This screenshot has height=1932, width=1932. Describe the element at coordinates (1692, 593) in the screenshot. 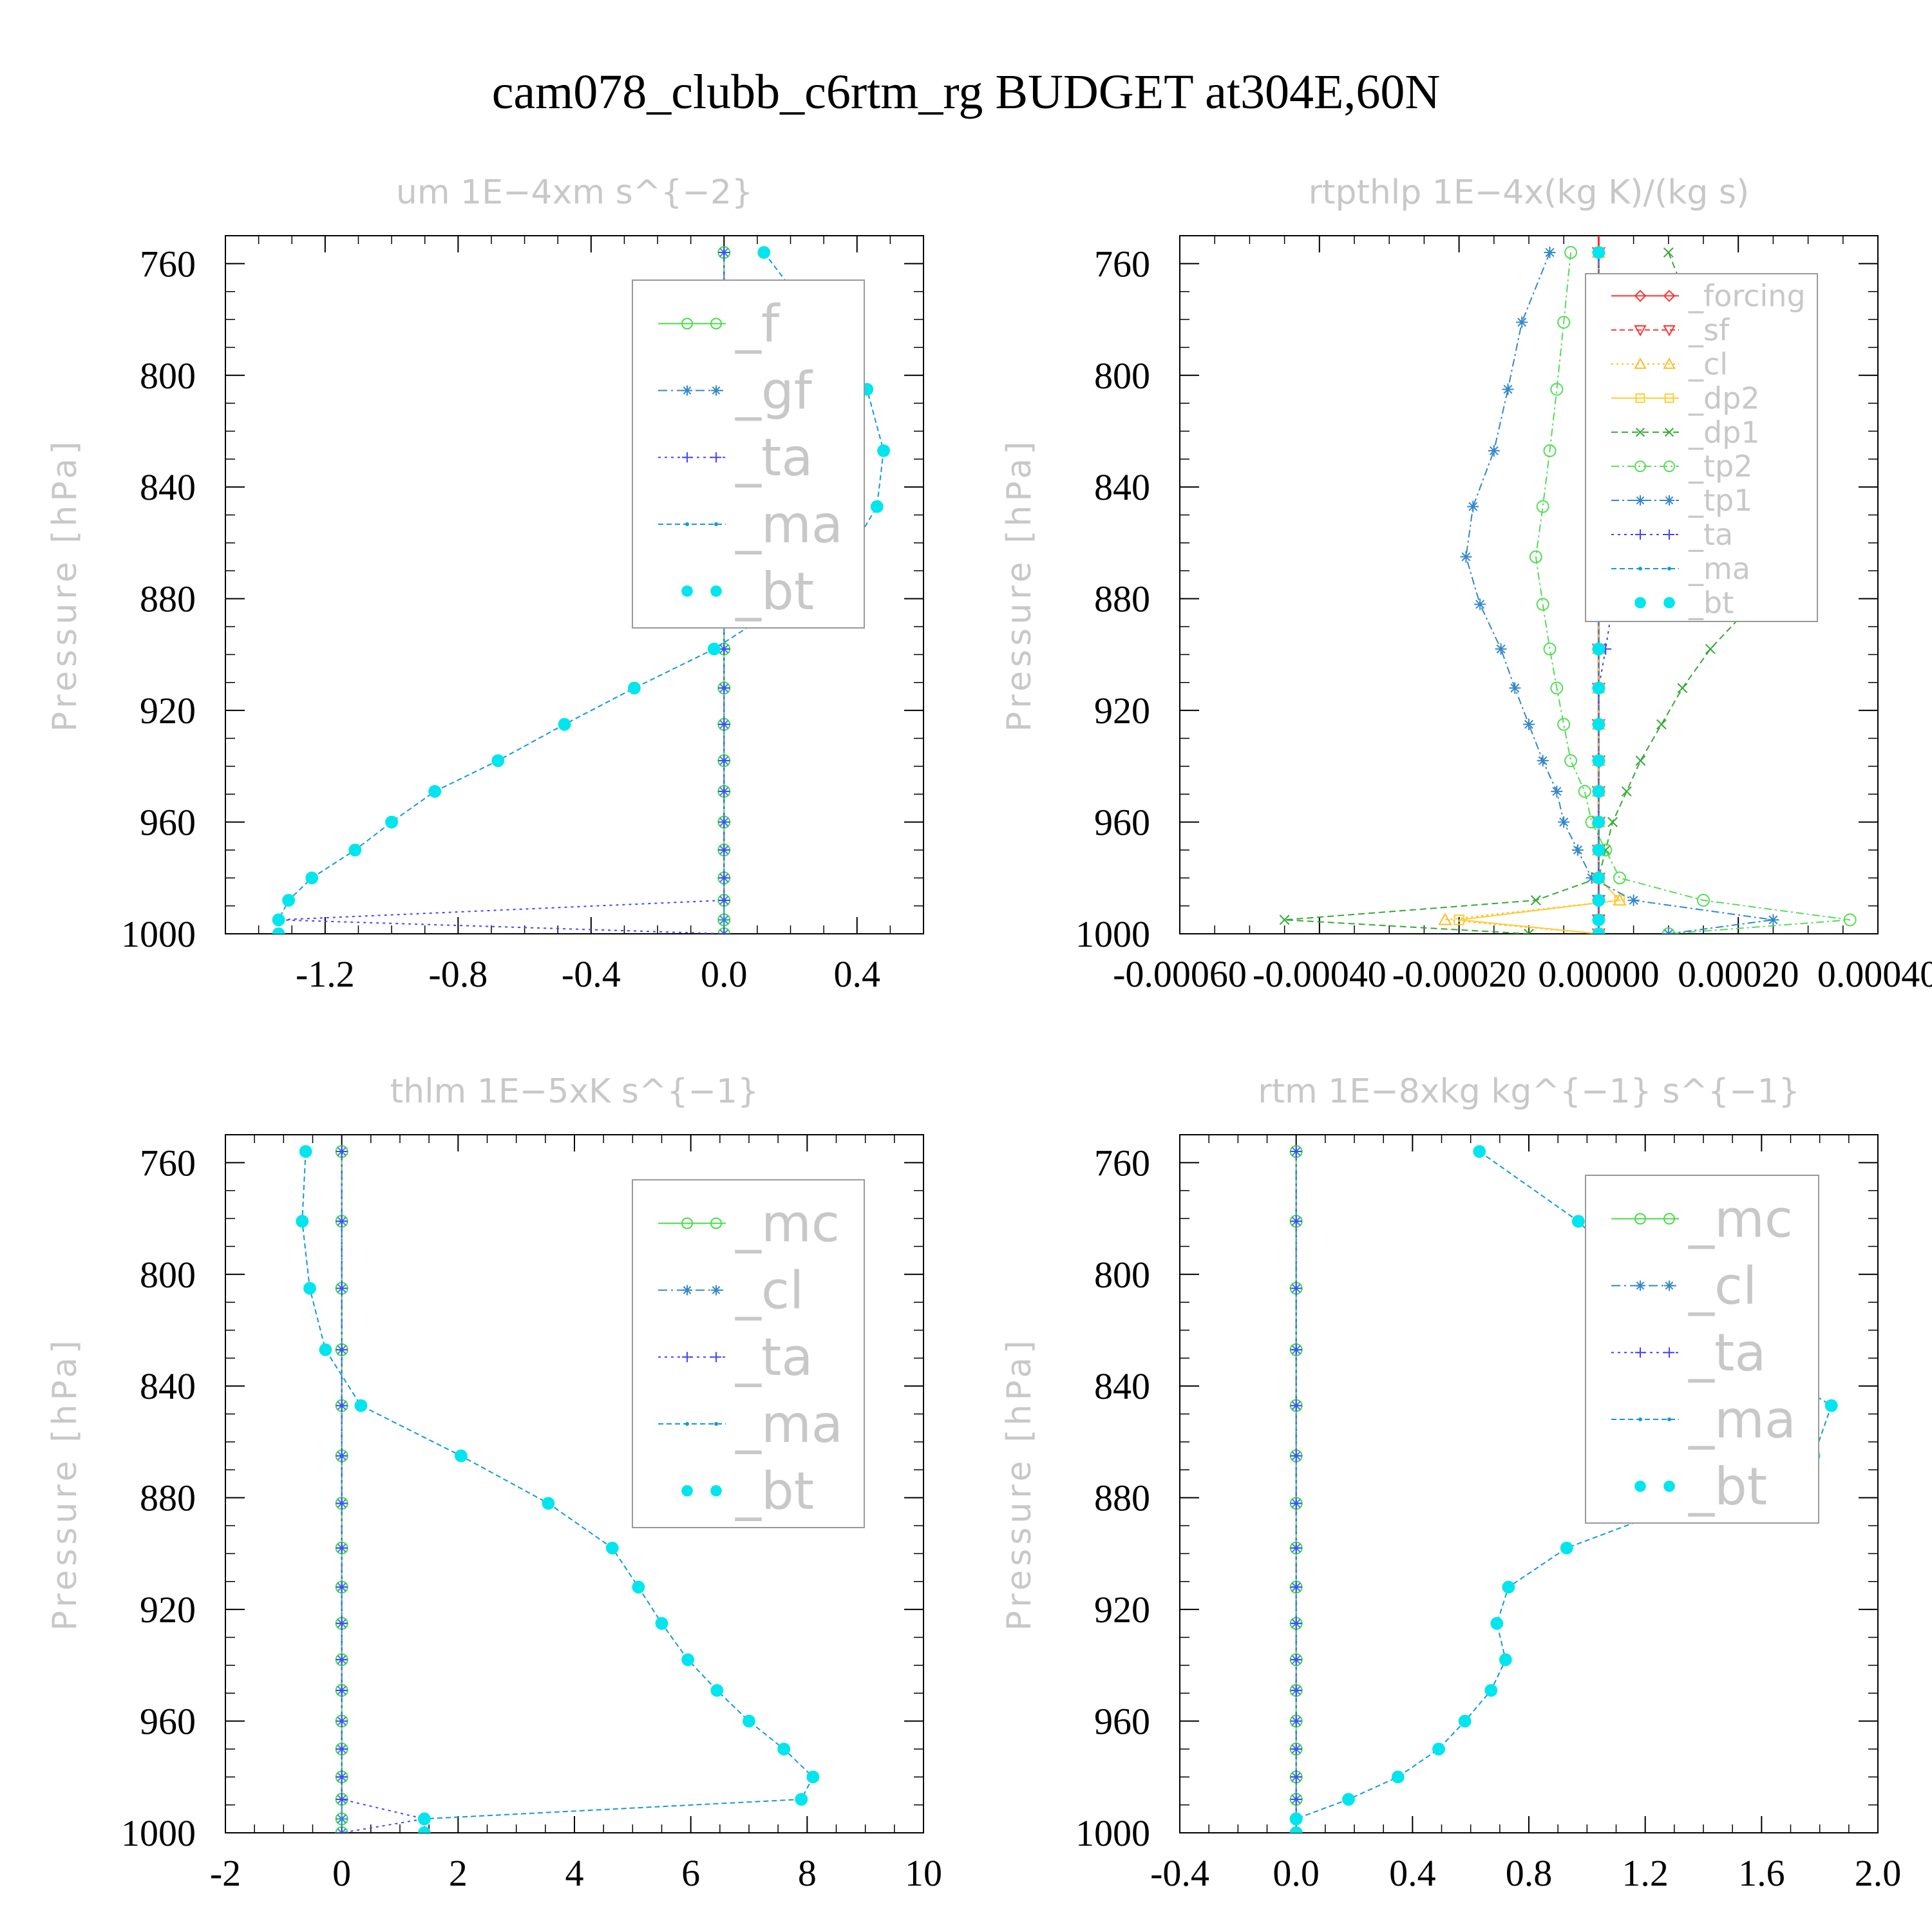

I see `series-line-tp2` at that location.